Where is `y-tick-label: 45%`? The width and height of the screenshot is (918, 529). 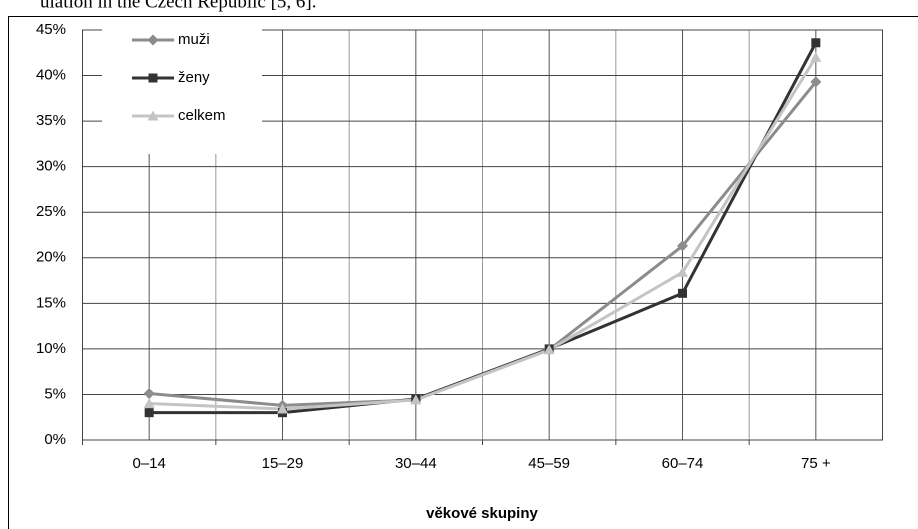 y-tick-label: 45% is located at coordinates (51, 29).